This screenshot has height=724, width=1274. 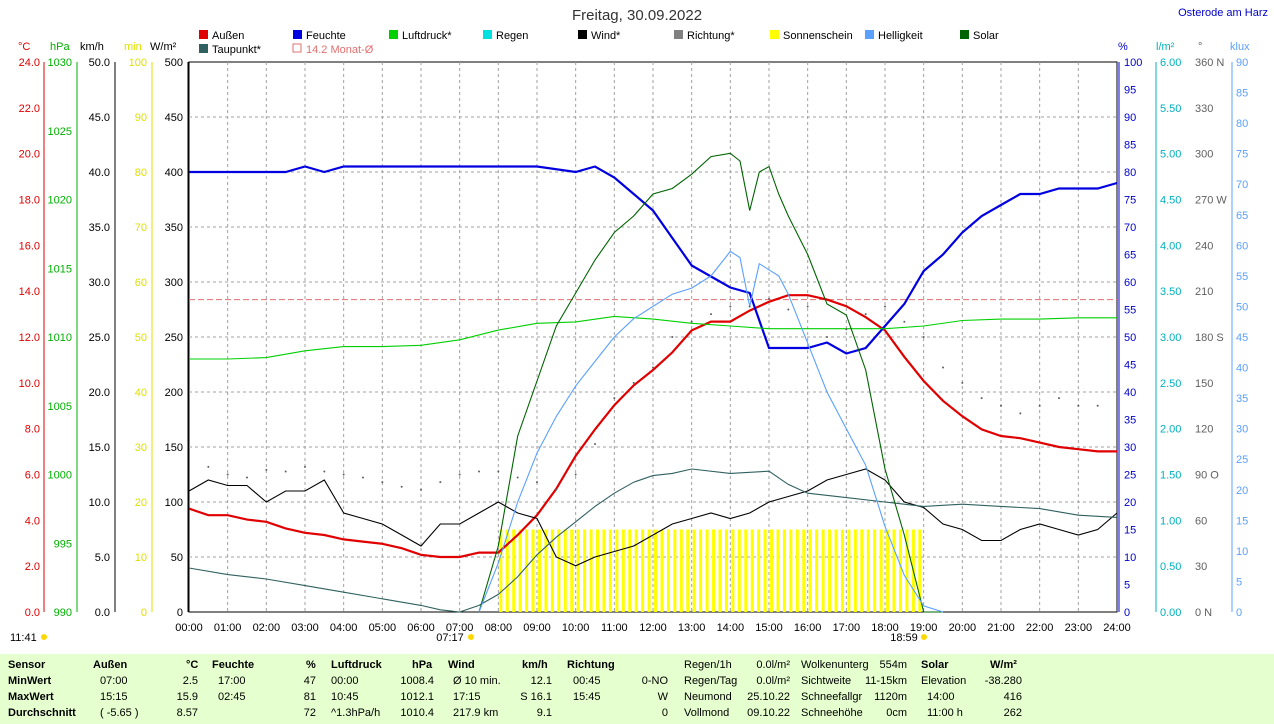 What do you see at coordinates (1242, 460) in the screenshot?
I see `axis-tick-klux: 25` at bounding box center [1242, 460].